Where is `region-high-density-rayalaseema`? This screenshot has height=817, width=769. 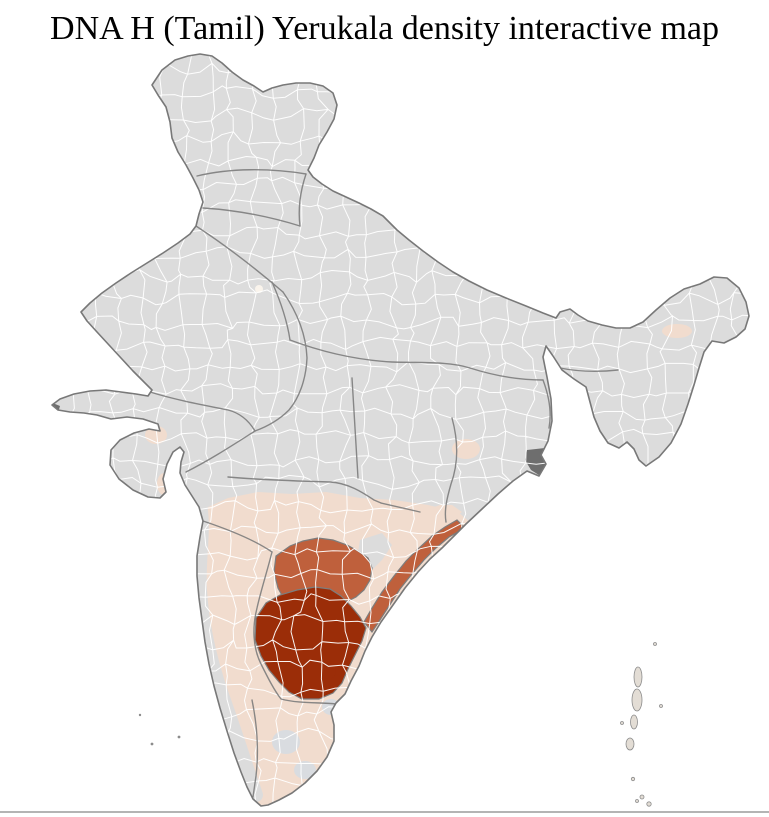 region-high-density-rayalaseema is located at coordinates (310, 643).